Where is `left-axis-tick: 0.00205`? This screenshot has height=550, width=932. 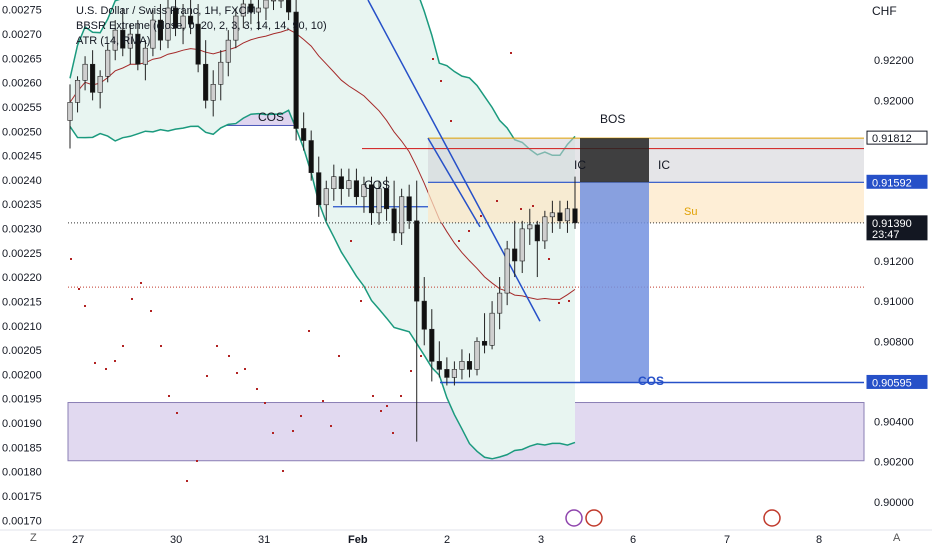 left-axis-tick: 0.00205 is located at coordinates (22, 351).